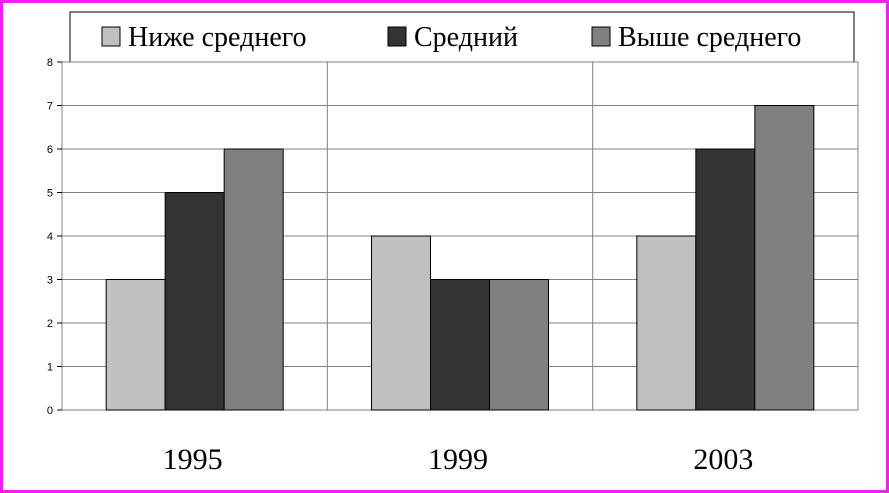  Describe the element at coordinates (709, 37) in the screenshot. I see `legend-label-3: Выше среднего` at that location.